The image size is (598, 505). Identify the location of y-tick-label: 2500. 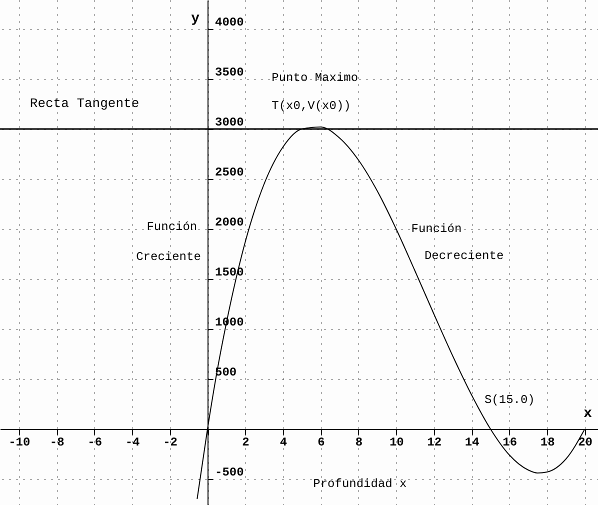
(229, 173).